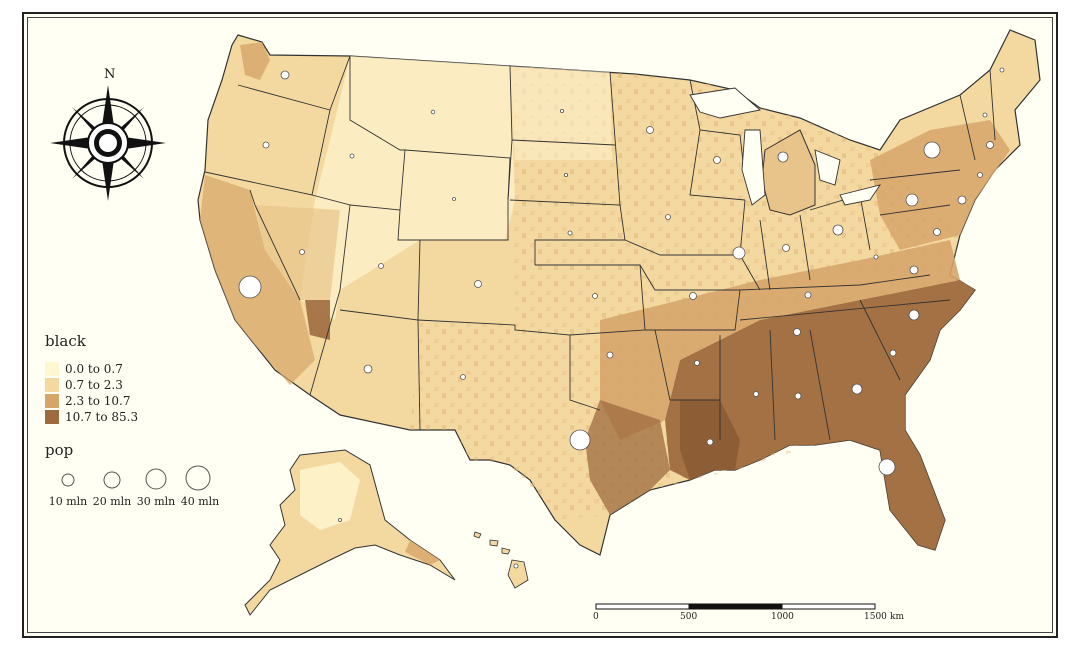 This screenshot has height=653, width=1080. I want to click on legend-label-3: 2.3 to 10.7, so click(98, 401).